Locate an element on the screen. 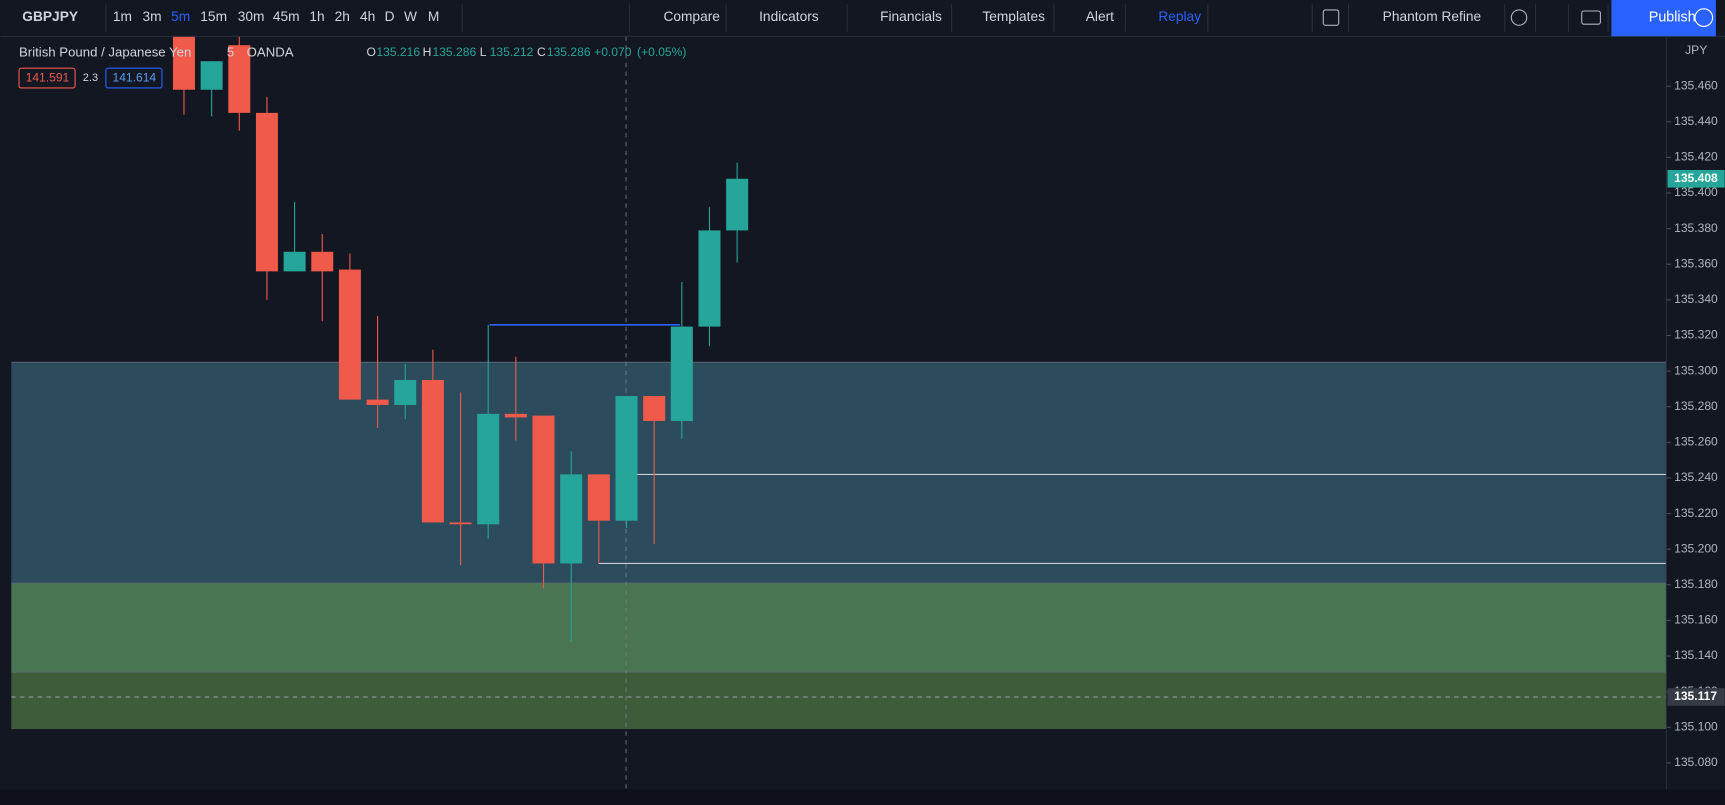 The height and width of the screenshot is (805, 1725). y-tick-label: 135.080 is located at coordinates (1696, 762).